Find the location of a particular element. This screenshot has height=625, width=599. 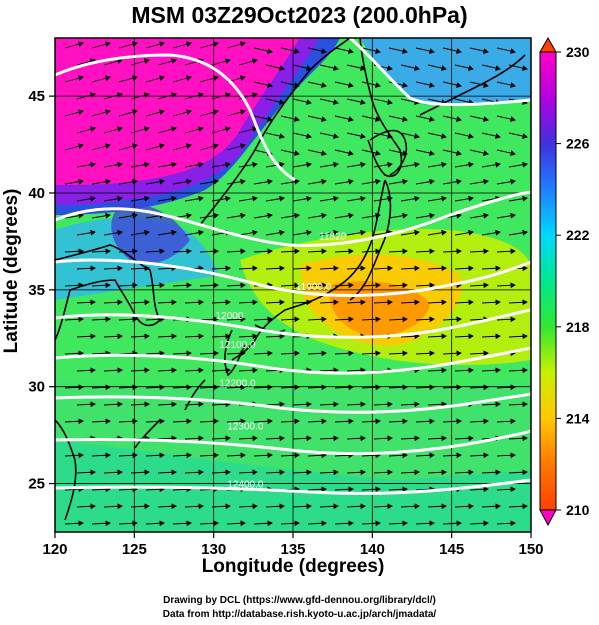

y-tick-label: 35 is located at coordinates (36, 290).